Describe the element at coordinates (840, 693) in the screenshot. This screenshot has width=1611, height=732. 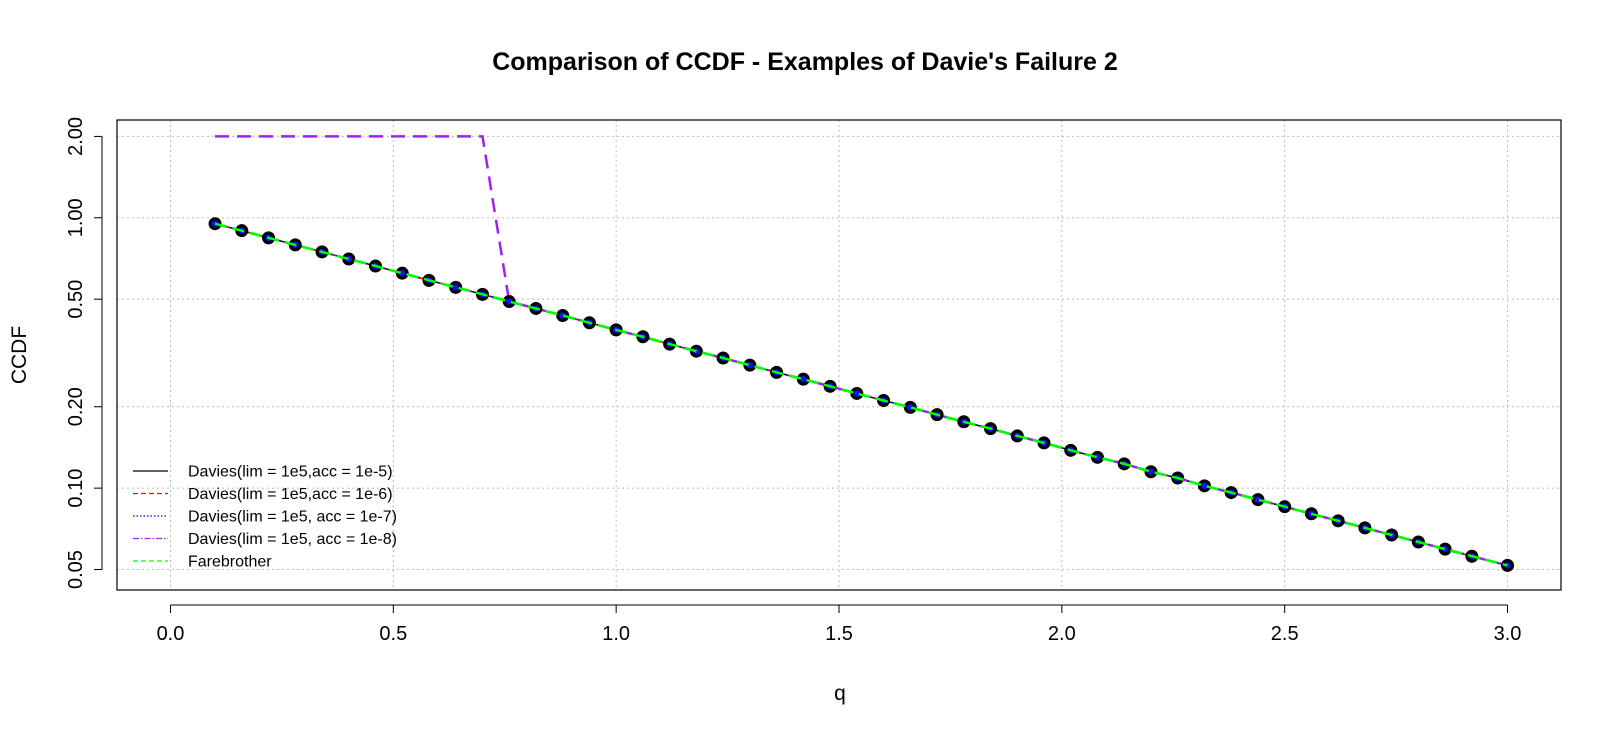
I see `x-axis-label: q` at that location.